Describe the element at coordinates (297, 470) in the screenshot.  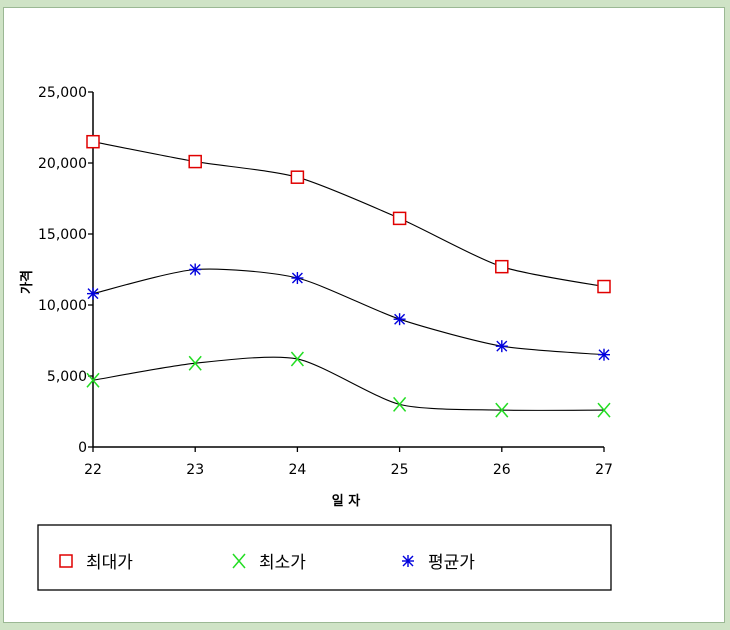
I see `x-tick-label: 24` at that location.